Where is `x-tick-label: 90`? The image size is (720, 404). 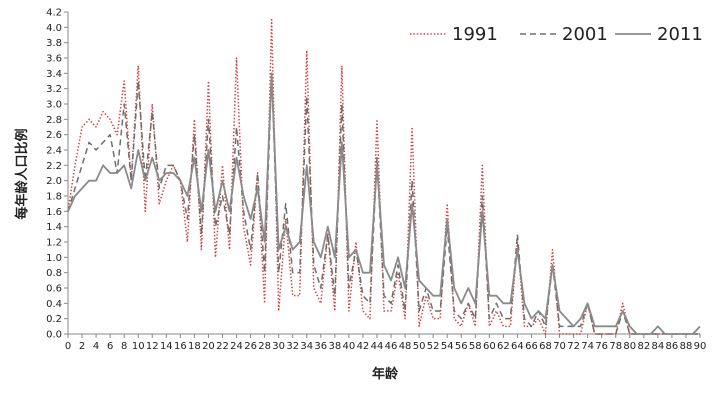 x-tick-label: 90 is located at coordinates (700, 346).